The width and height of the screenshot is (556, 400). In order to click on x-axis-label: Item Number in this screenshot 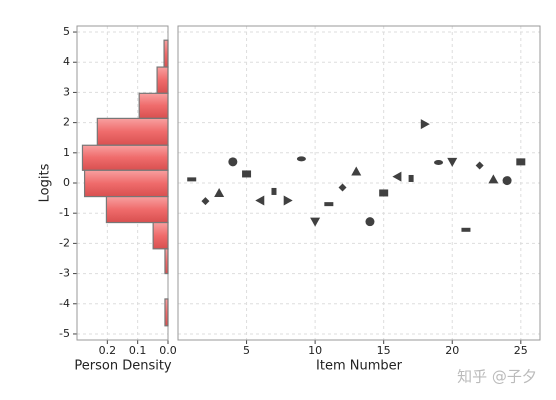, I will do `click(359, 366)`.